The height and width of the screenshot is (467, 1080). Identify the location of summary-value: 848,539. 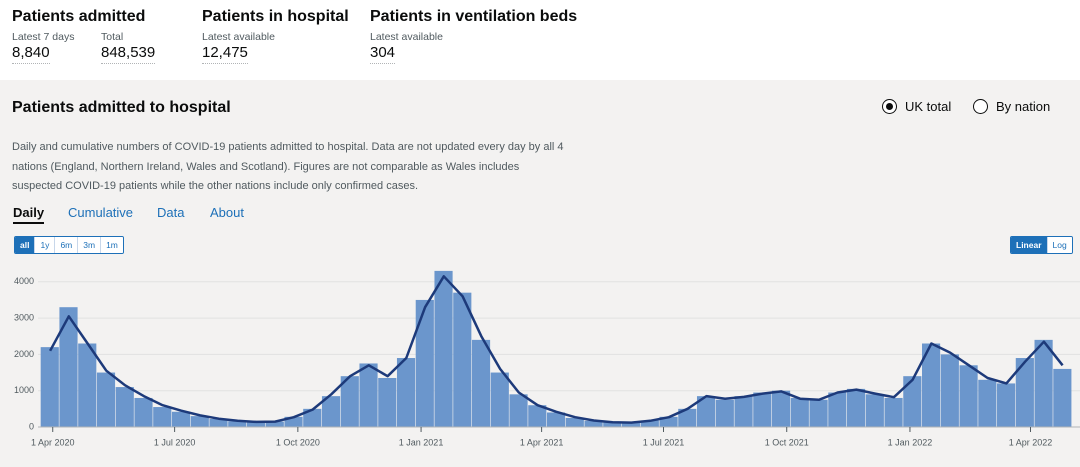
(128, 54).